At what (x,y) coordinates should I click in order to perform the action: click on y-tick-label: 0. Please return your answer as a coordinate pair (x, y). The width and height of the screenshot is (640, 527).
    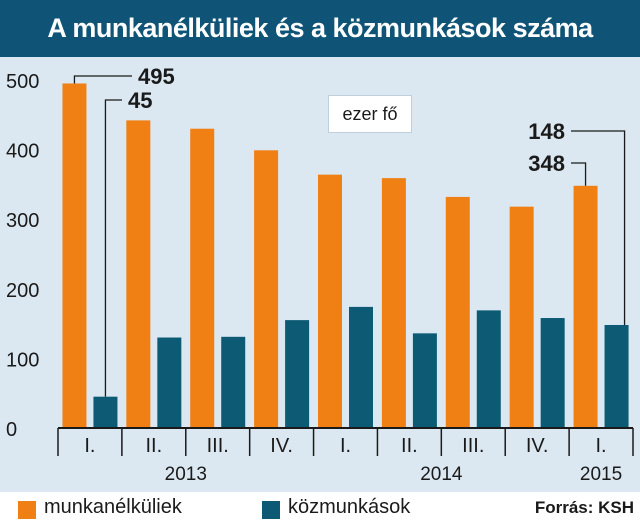
    Looking at the image, I should click on (11, 430).